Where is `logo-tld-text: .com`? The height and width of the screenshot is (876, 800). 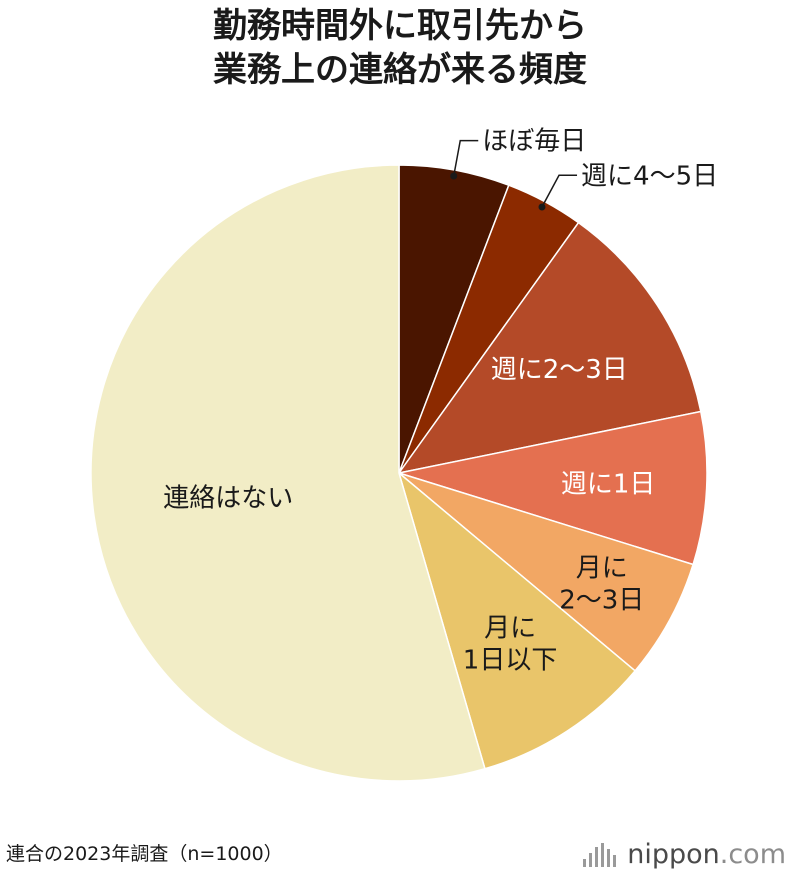
logo-tld-text: .com is located at coordinates (752, 854).